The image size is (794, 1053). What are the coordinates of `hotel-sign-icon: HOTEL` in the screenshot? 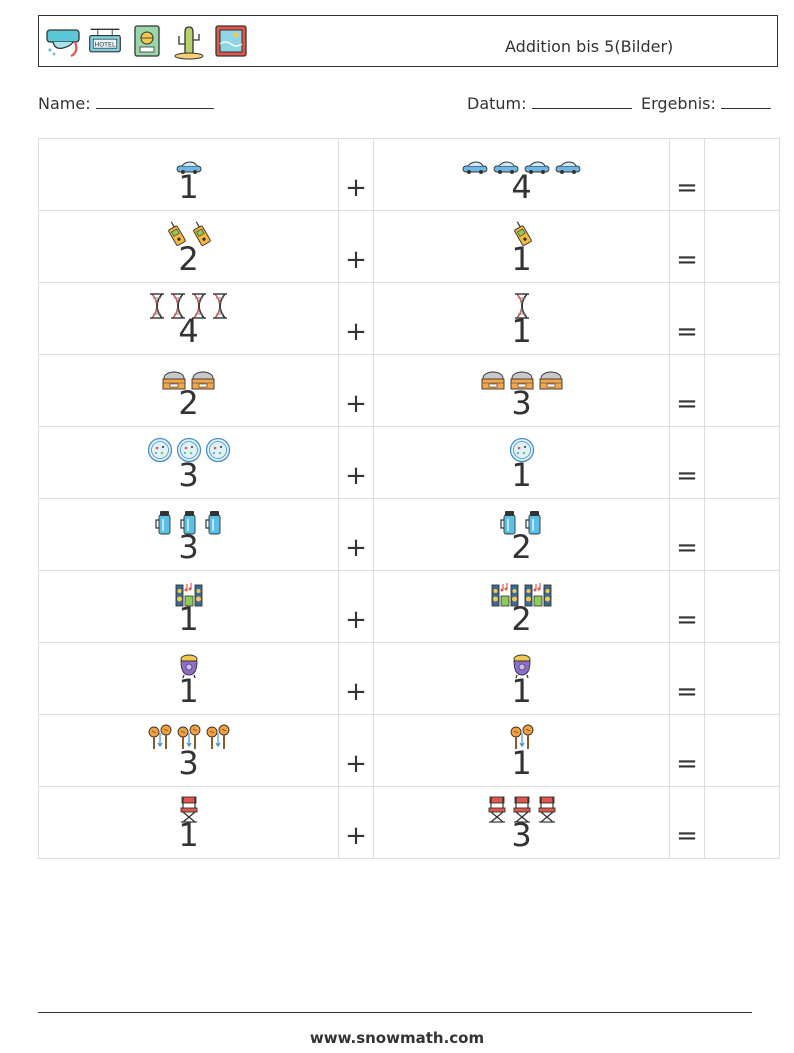 It's located at (105, 40).